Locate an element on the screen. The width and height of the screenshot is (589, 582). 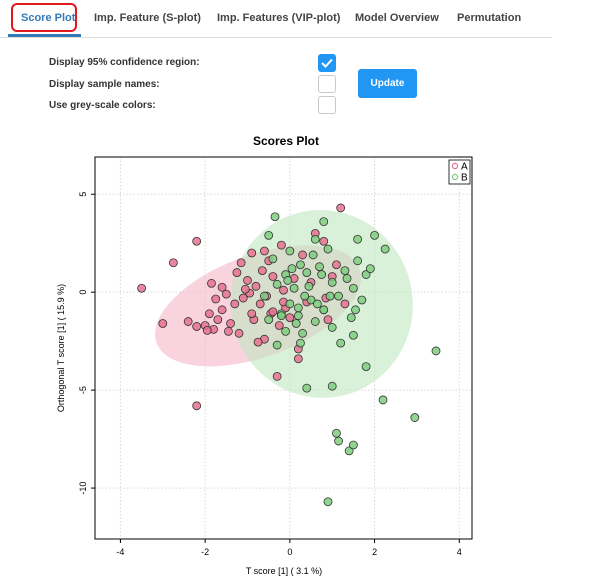
sample-names-checkbox is located at coordinates (327, 84).